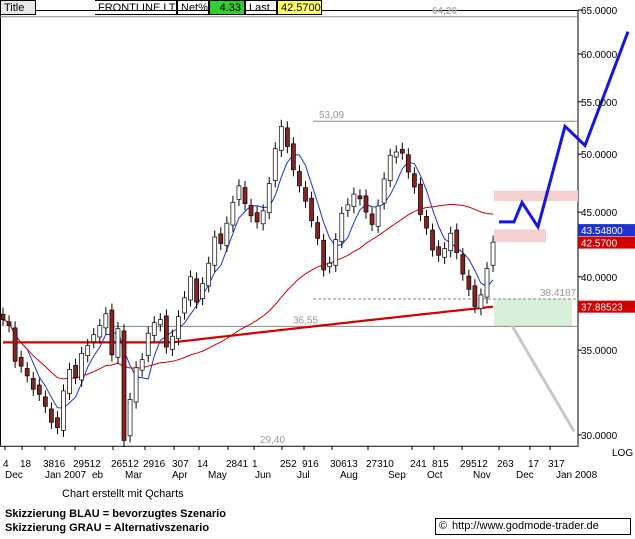 The image size is (635, 539). I want to click on price-flags: 43.54800 42.5700 37.88523, so click(606, 269).